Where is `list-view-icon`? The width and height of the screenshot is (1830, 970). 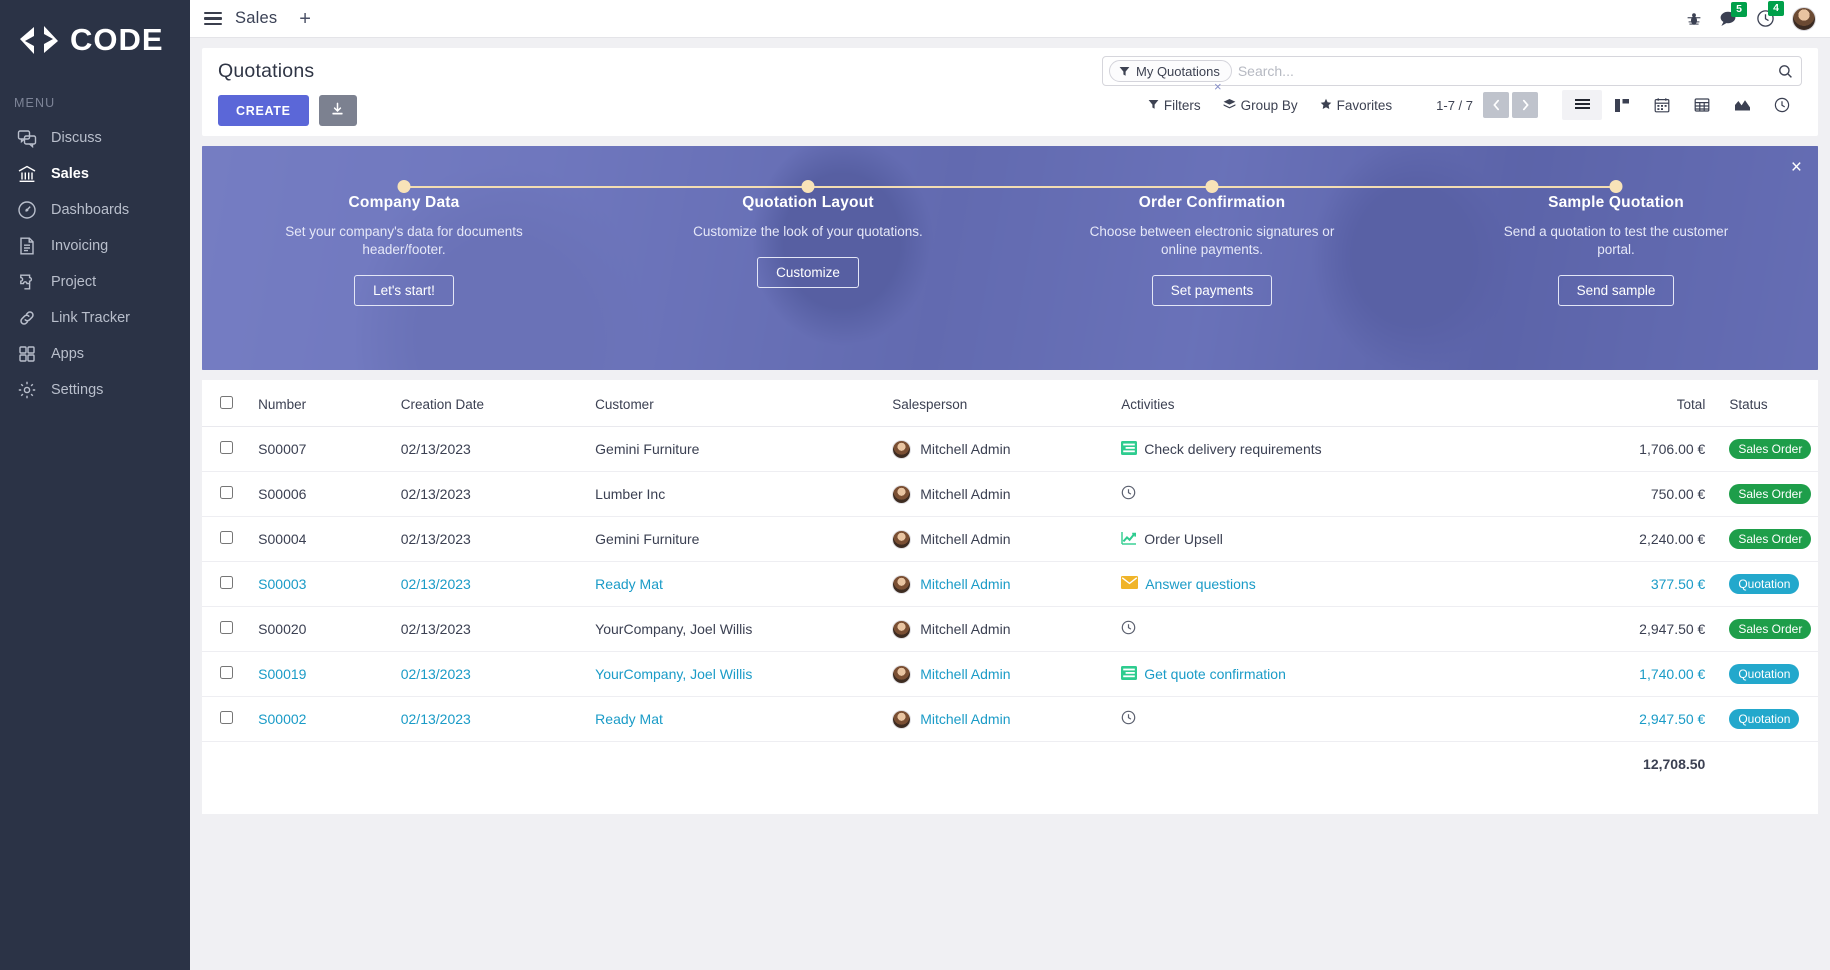
list-view-icon is located at coordinates (1582, 105).